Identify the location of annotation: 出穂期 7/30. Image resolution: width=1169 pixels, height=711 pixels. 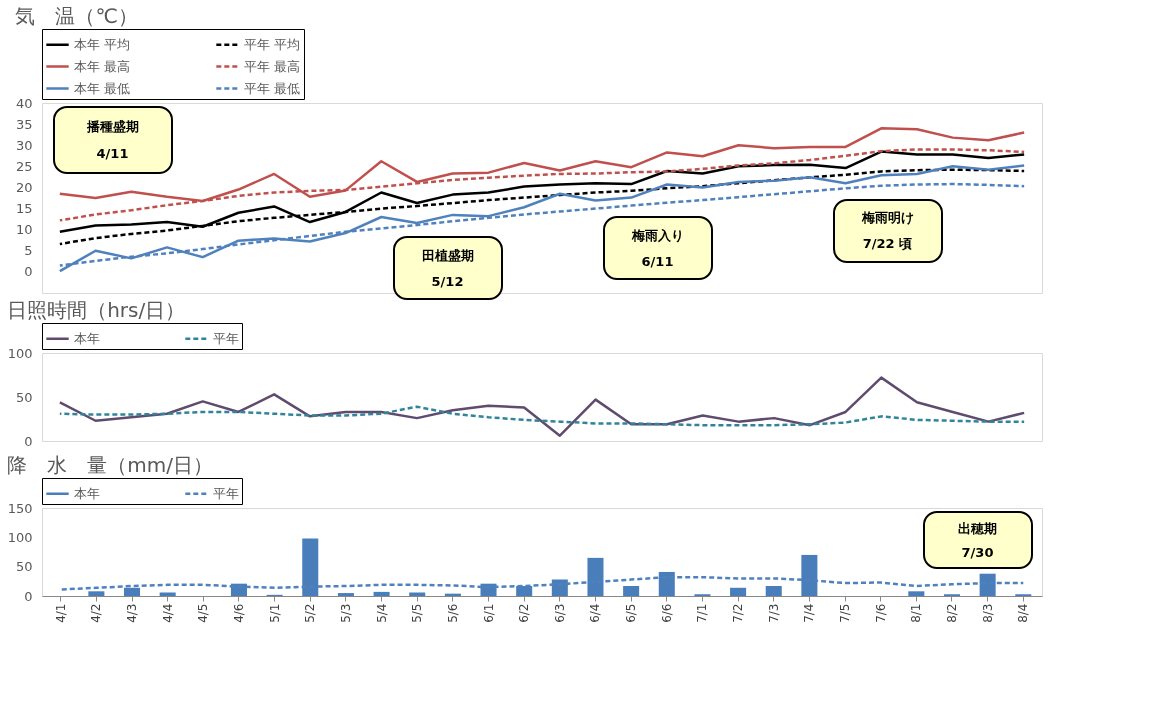
(977, 539).